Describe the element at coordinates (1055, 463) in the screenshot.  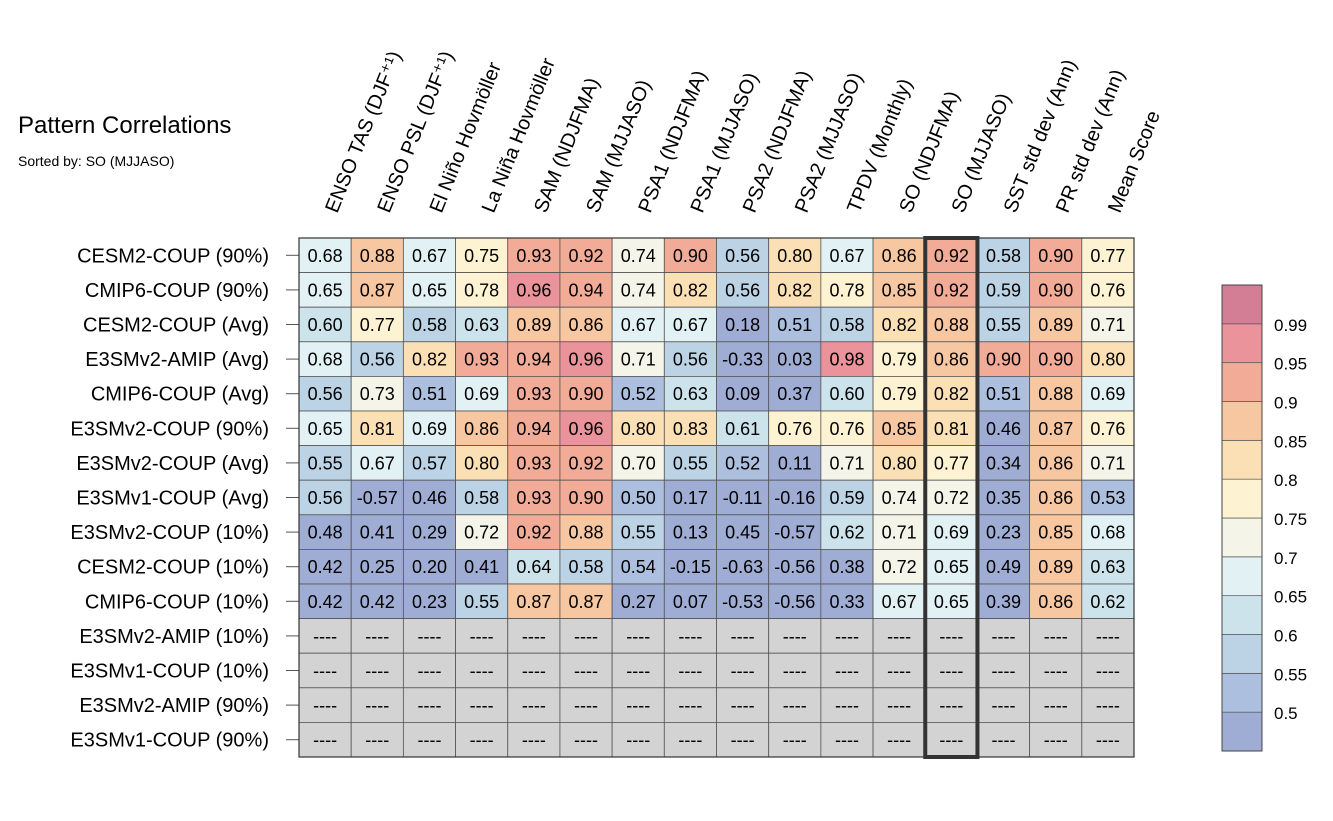
I see `cell-value-label: 0.86` at that location.